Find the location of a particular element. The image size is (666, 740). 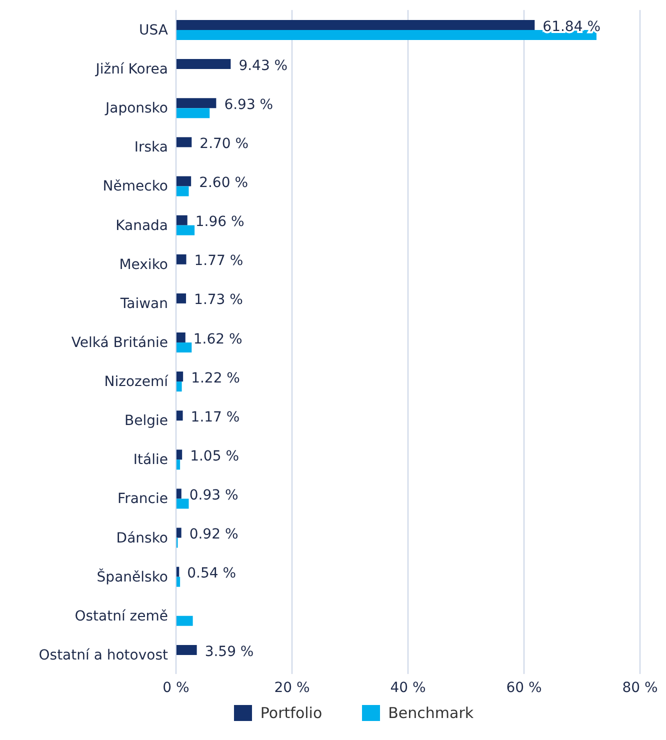

y-tick-label: Itálie is located at coordinates (150, 460).